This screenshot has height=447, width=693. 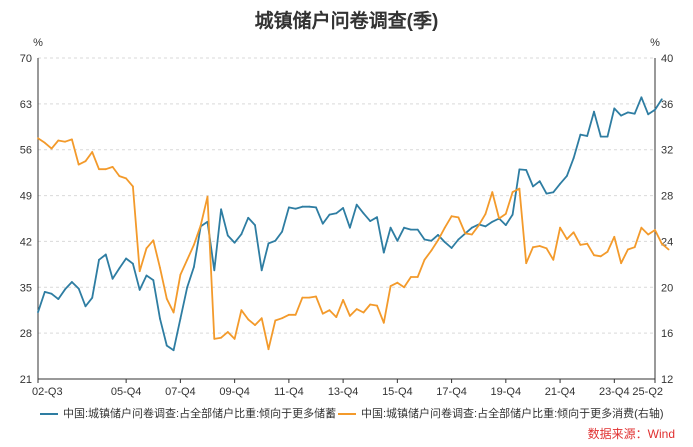 I want to click on x-tick-label: 11-Q4, so click(x=289, y=392).